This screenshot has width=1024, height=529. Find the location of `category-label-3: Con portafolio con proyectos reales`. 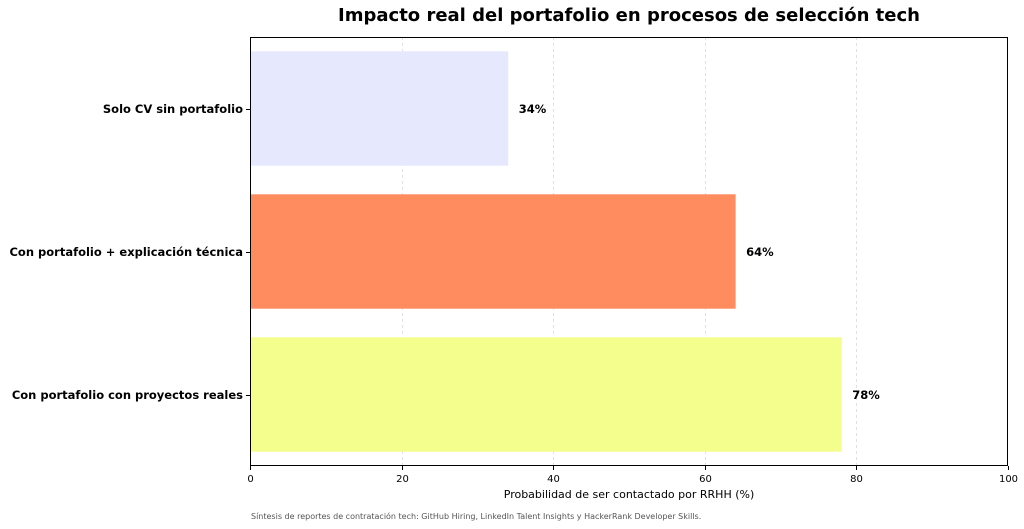

category-label-3: Con portafolio con proyectos reales is located at coordinates (127, 395).